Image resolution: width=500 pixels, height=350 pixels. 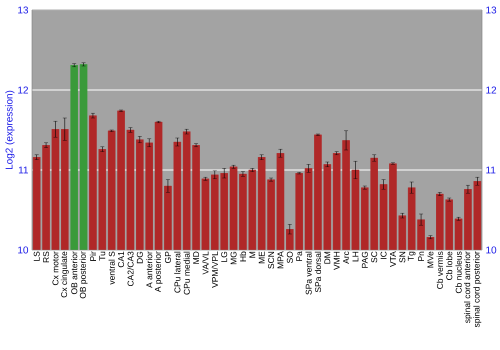 What do you see at coordinates (439, 270) in the screenshot?
I see `x-tick-label: Cb vermis` at bounding box center [439, 270].